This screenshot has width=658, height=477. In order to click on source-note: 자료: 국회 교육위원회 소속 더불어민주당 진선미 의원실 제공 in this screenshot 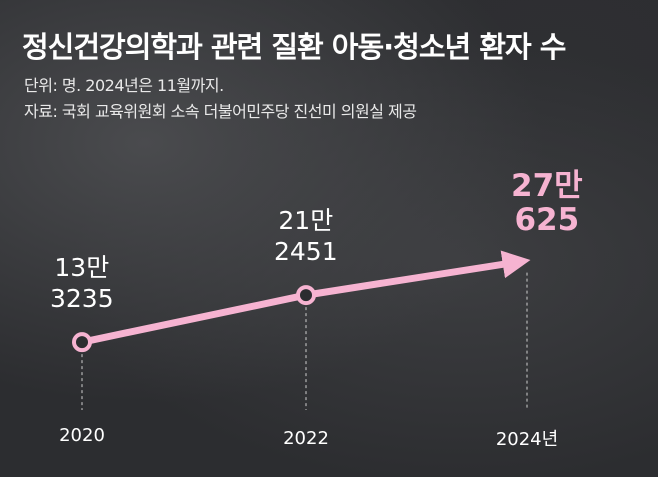, I will do `click(220, 111)`.